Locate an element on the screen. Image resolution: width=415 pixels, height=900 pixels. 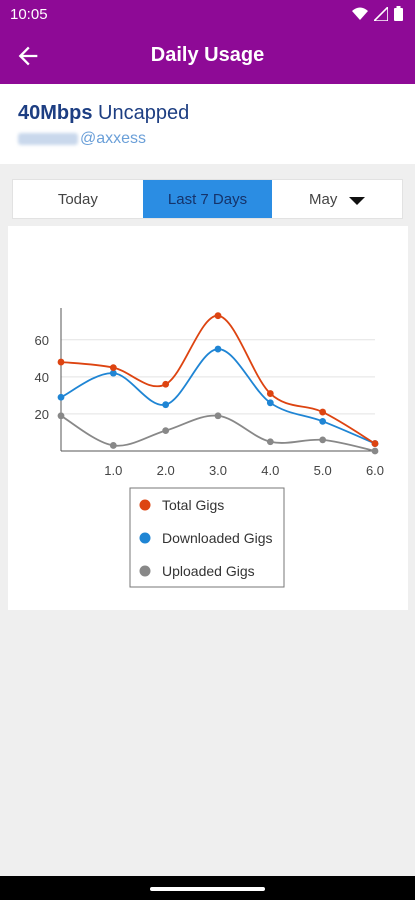
month-dropdown: May is located at coordinates (337, 199).